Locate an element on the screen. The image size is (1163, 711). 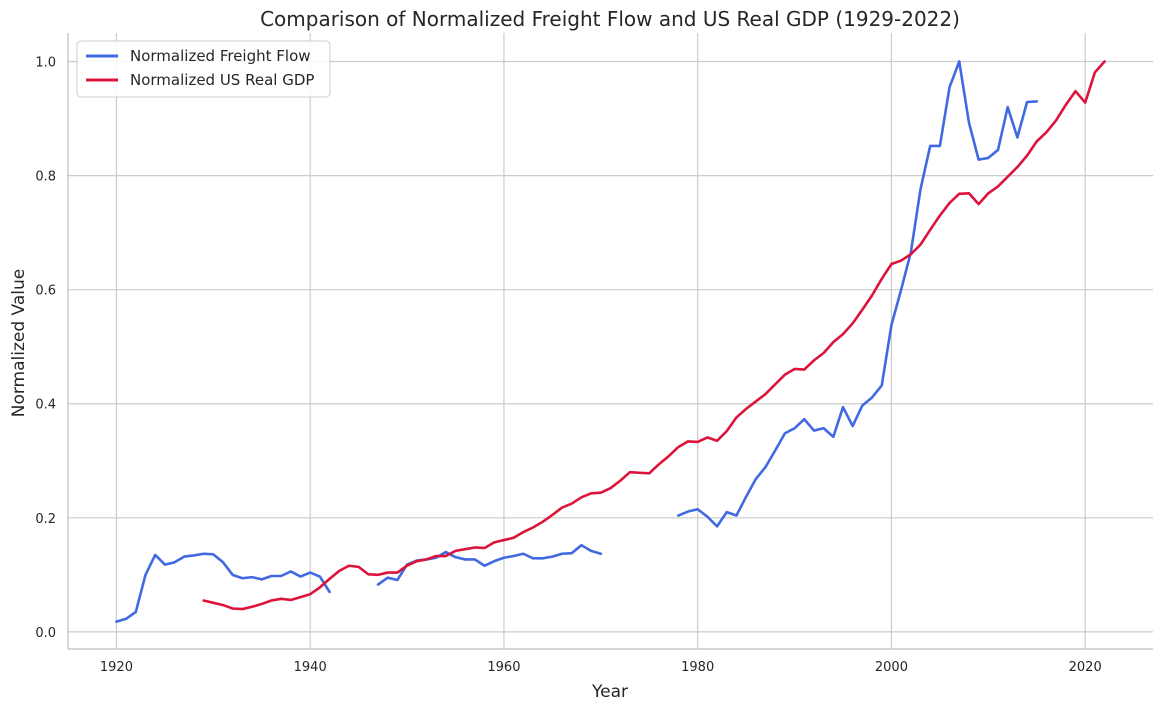
y-tick-label: 1.0 is located at coordinates (45, 63).